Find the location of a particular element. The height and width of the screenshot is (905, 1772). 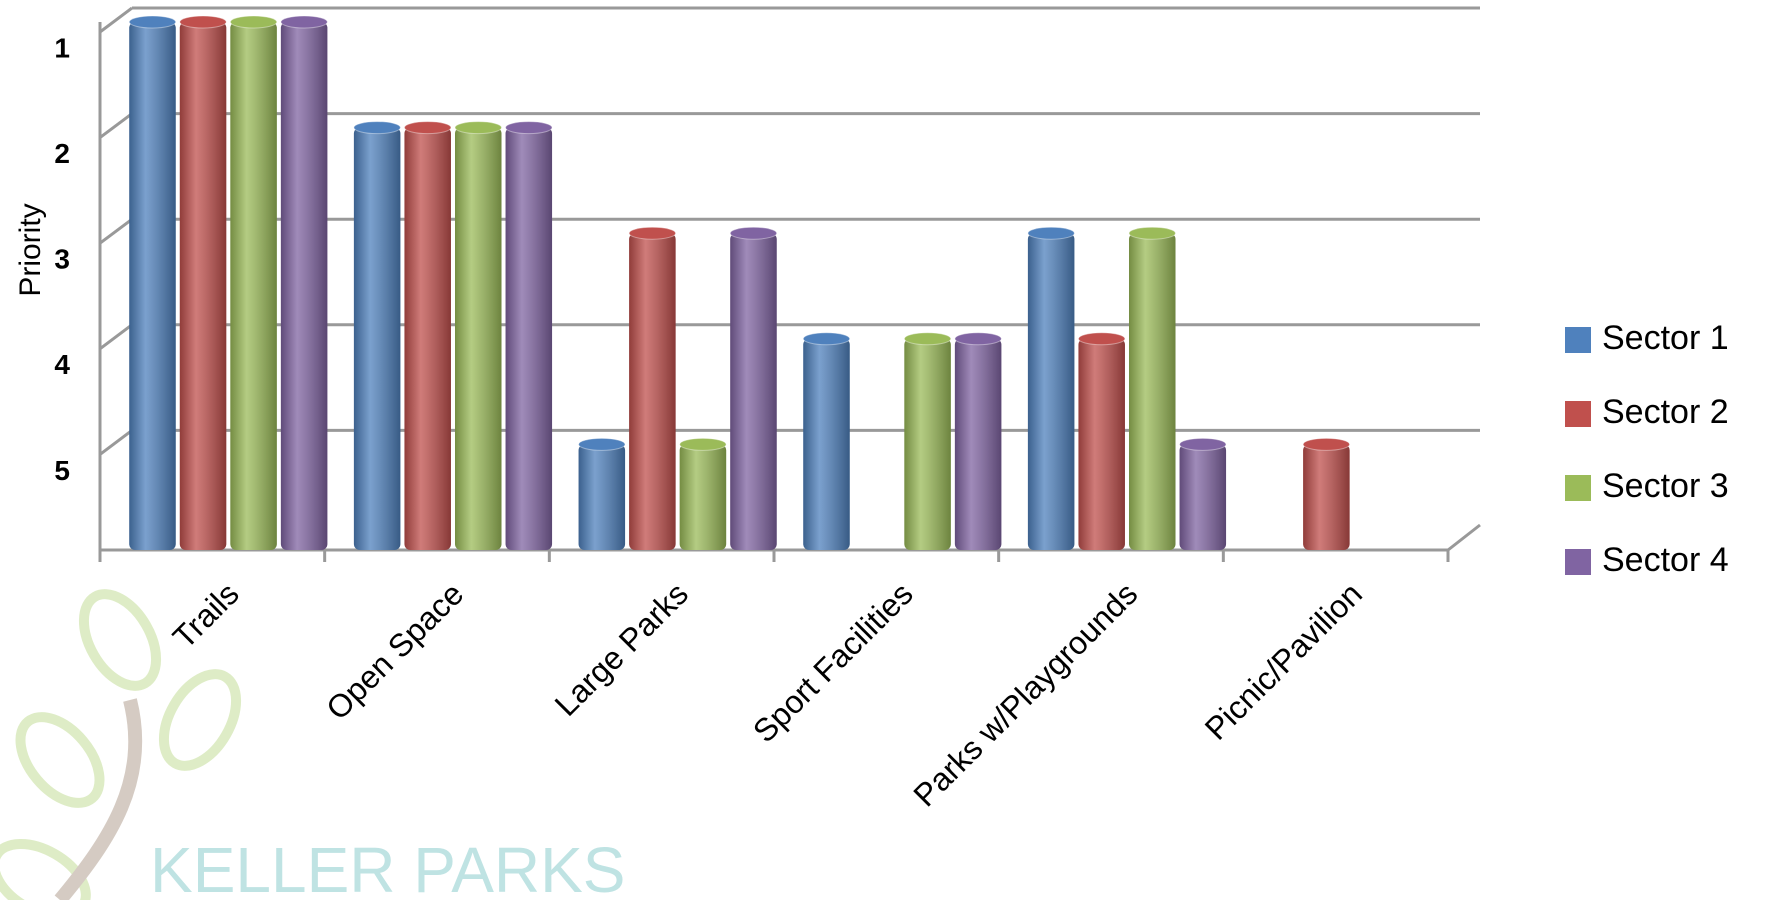

watermark-leaves is located at coordinates (121, 747).